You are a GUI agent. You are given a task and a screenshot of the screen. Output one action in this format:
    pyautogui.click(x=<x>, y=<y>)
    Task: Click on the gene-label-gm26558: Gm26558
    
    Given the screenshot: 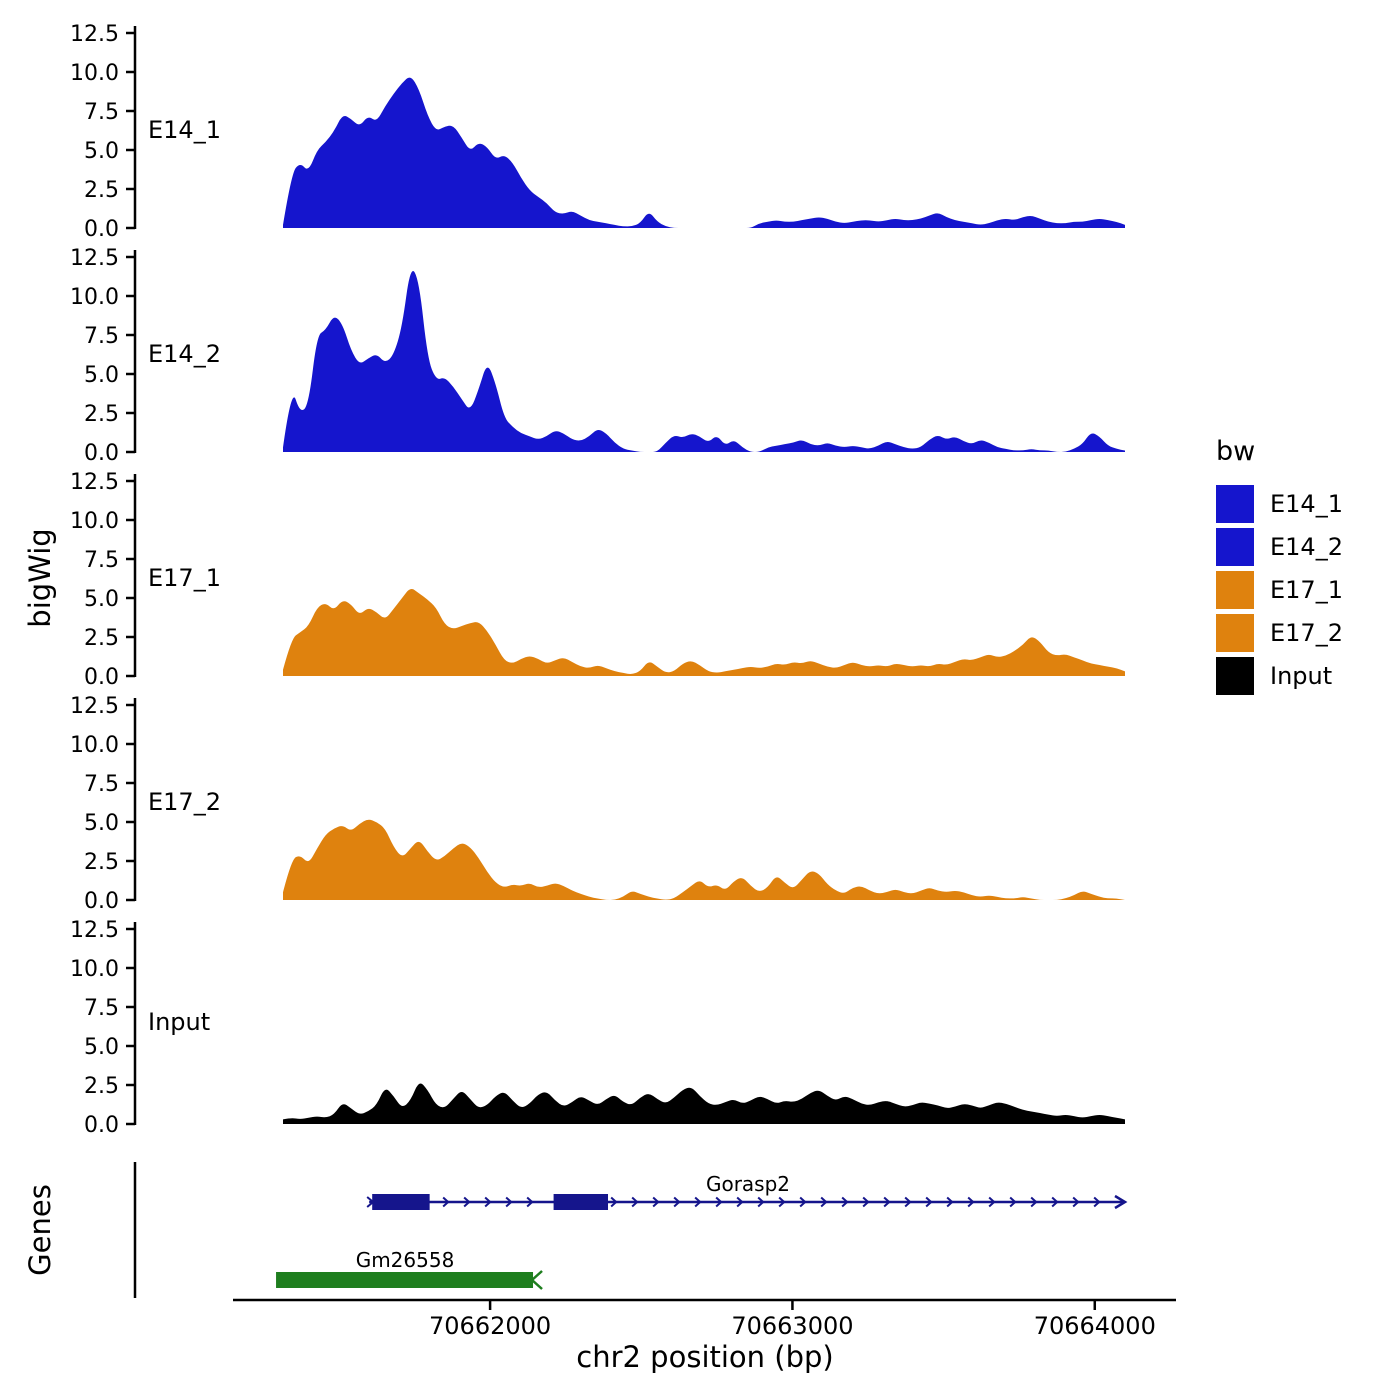 What is the action you would take?
    pyautogui.click(x=405, y=1260)
    